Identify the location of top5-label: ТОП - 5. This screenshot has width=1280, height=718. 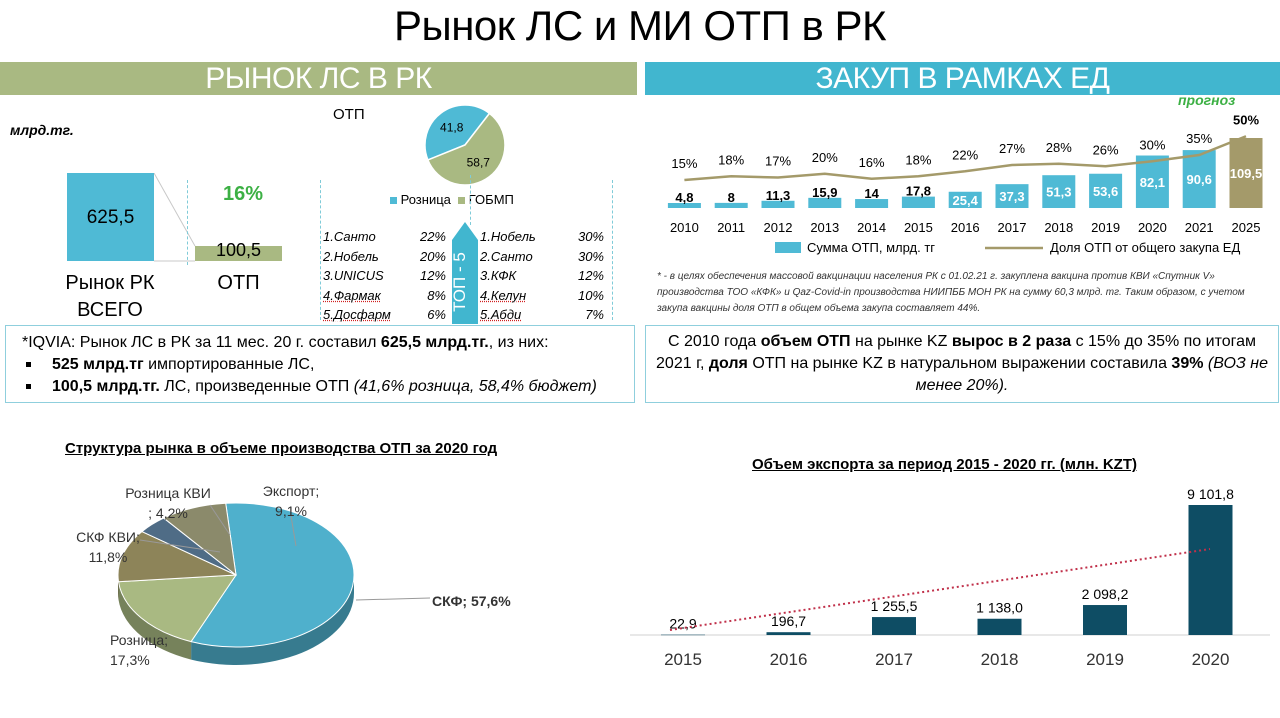
(459, 282).